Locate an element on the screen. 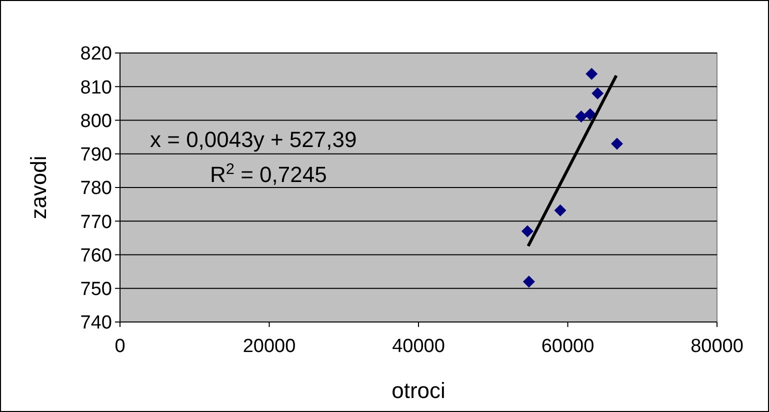 The width and height of the screenshot is (769, 412). x-tick-label: 80000 is located at coordinates (717, 346).